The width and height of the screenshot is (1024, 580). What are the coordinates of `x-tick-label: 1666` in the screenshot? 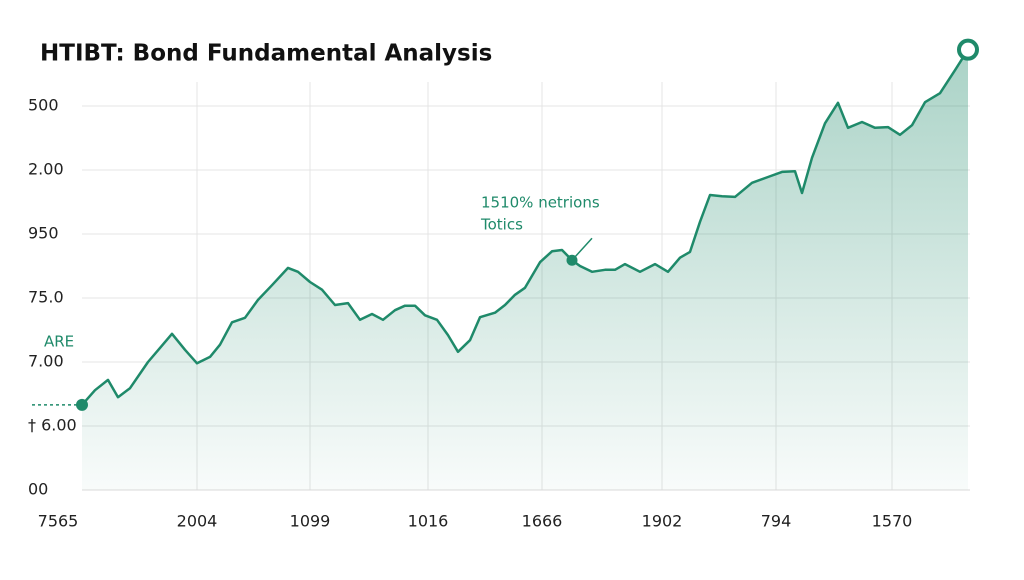 It's located at (542, 521).